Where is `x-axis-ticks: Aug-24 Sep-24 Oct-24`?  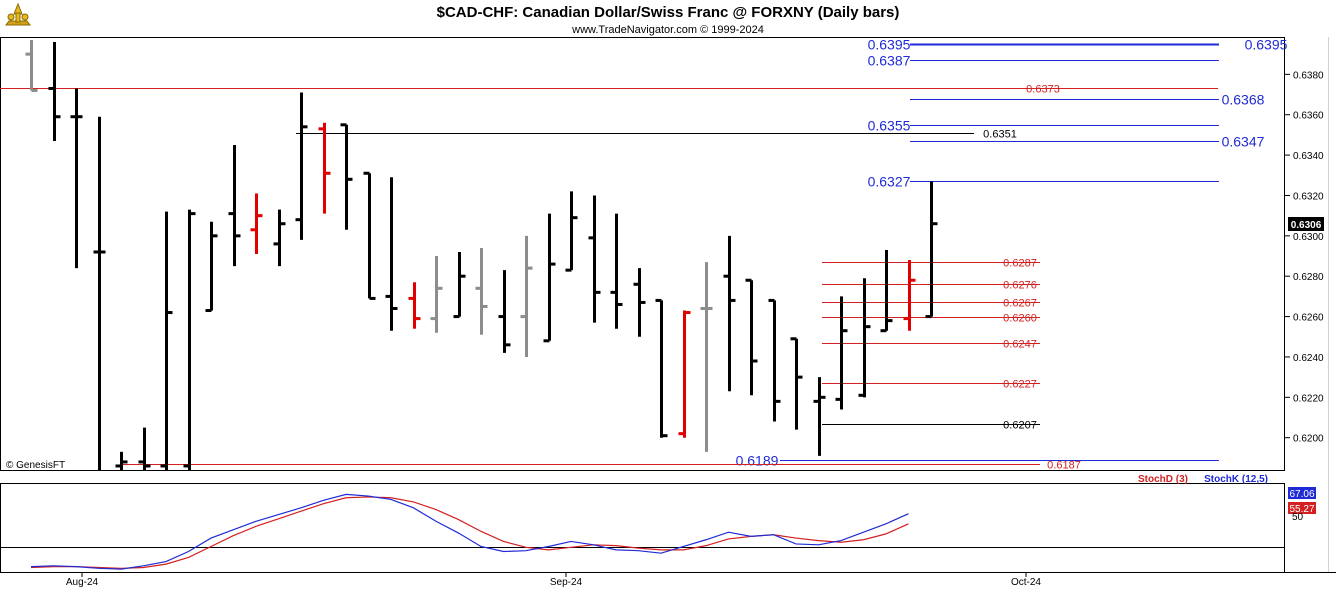 x-axis-ticks: Aug-24 Sep-24 Oct-24 is located at coordinates (553, 580).